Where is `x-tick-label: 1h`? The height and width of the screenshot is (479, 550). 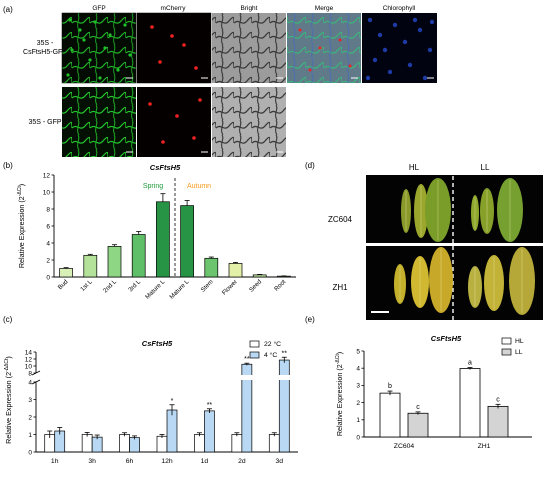 x-tick-label: 1h is located at coordinates (55, 461).